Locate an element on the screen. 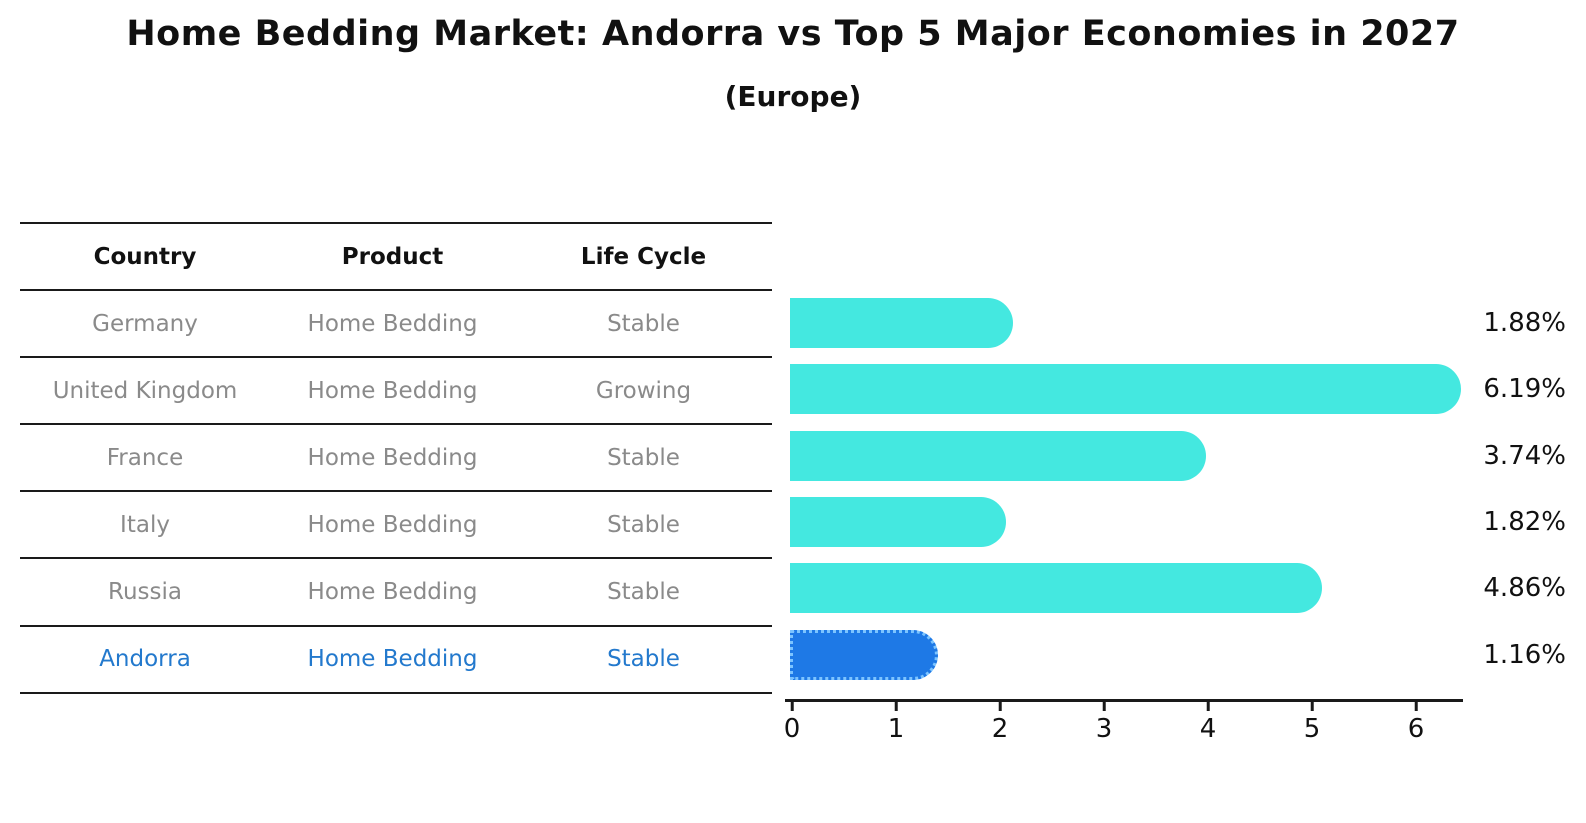 The height and width of the screenshot is (823, 1586). table-row: Andorra Home Bedding Stable is located at coordinates (396, 660).